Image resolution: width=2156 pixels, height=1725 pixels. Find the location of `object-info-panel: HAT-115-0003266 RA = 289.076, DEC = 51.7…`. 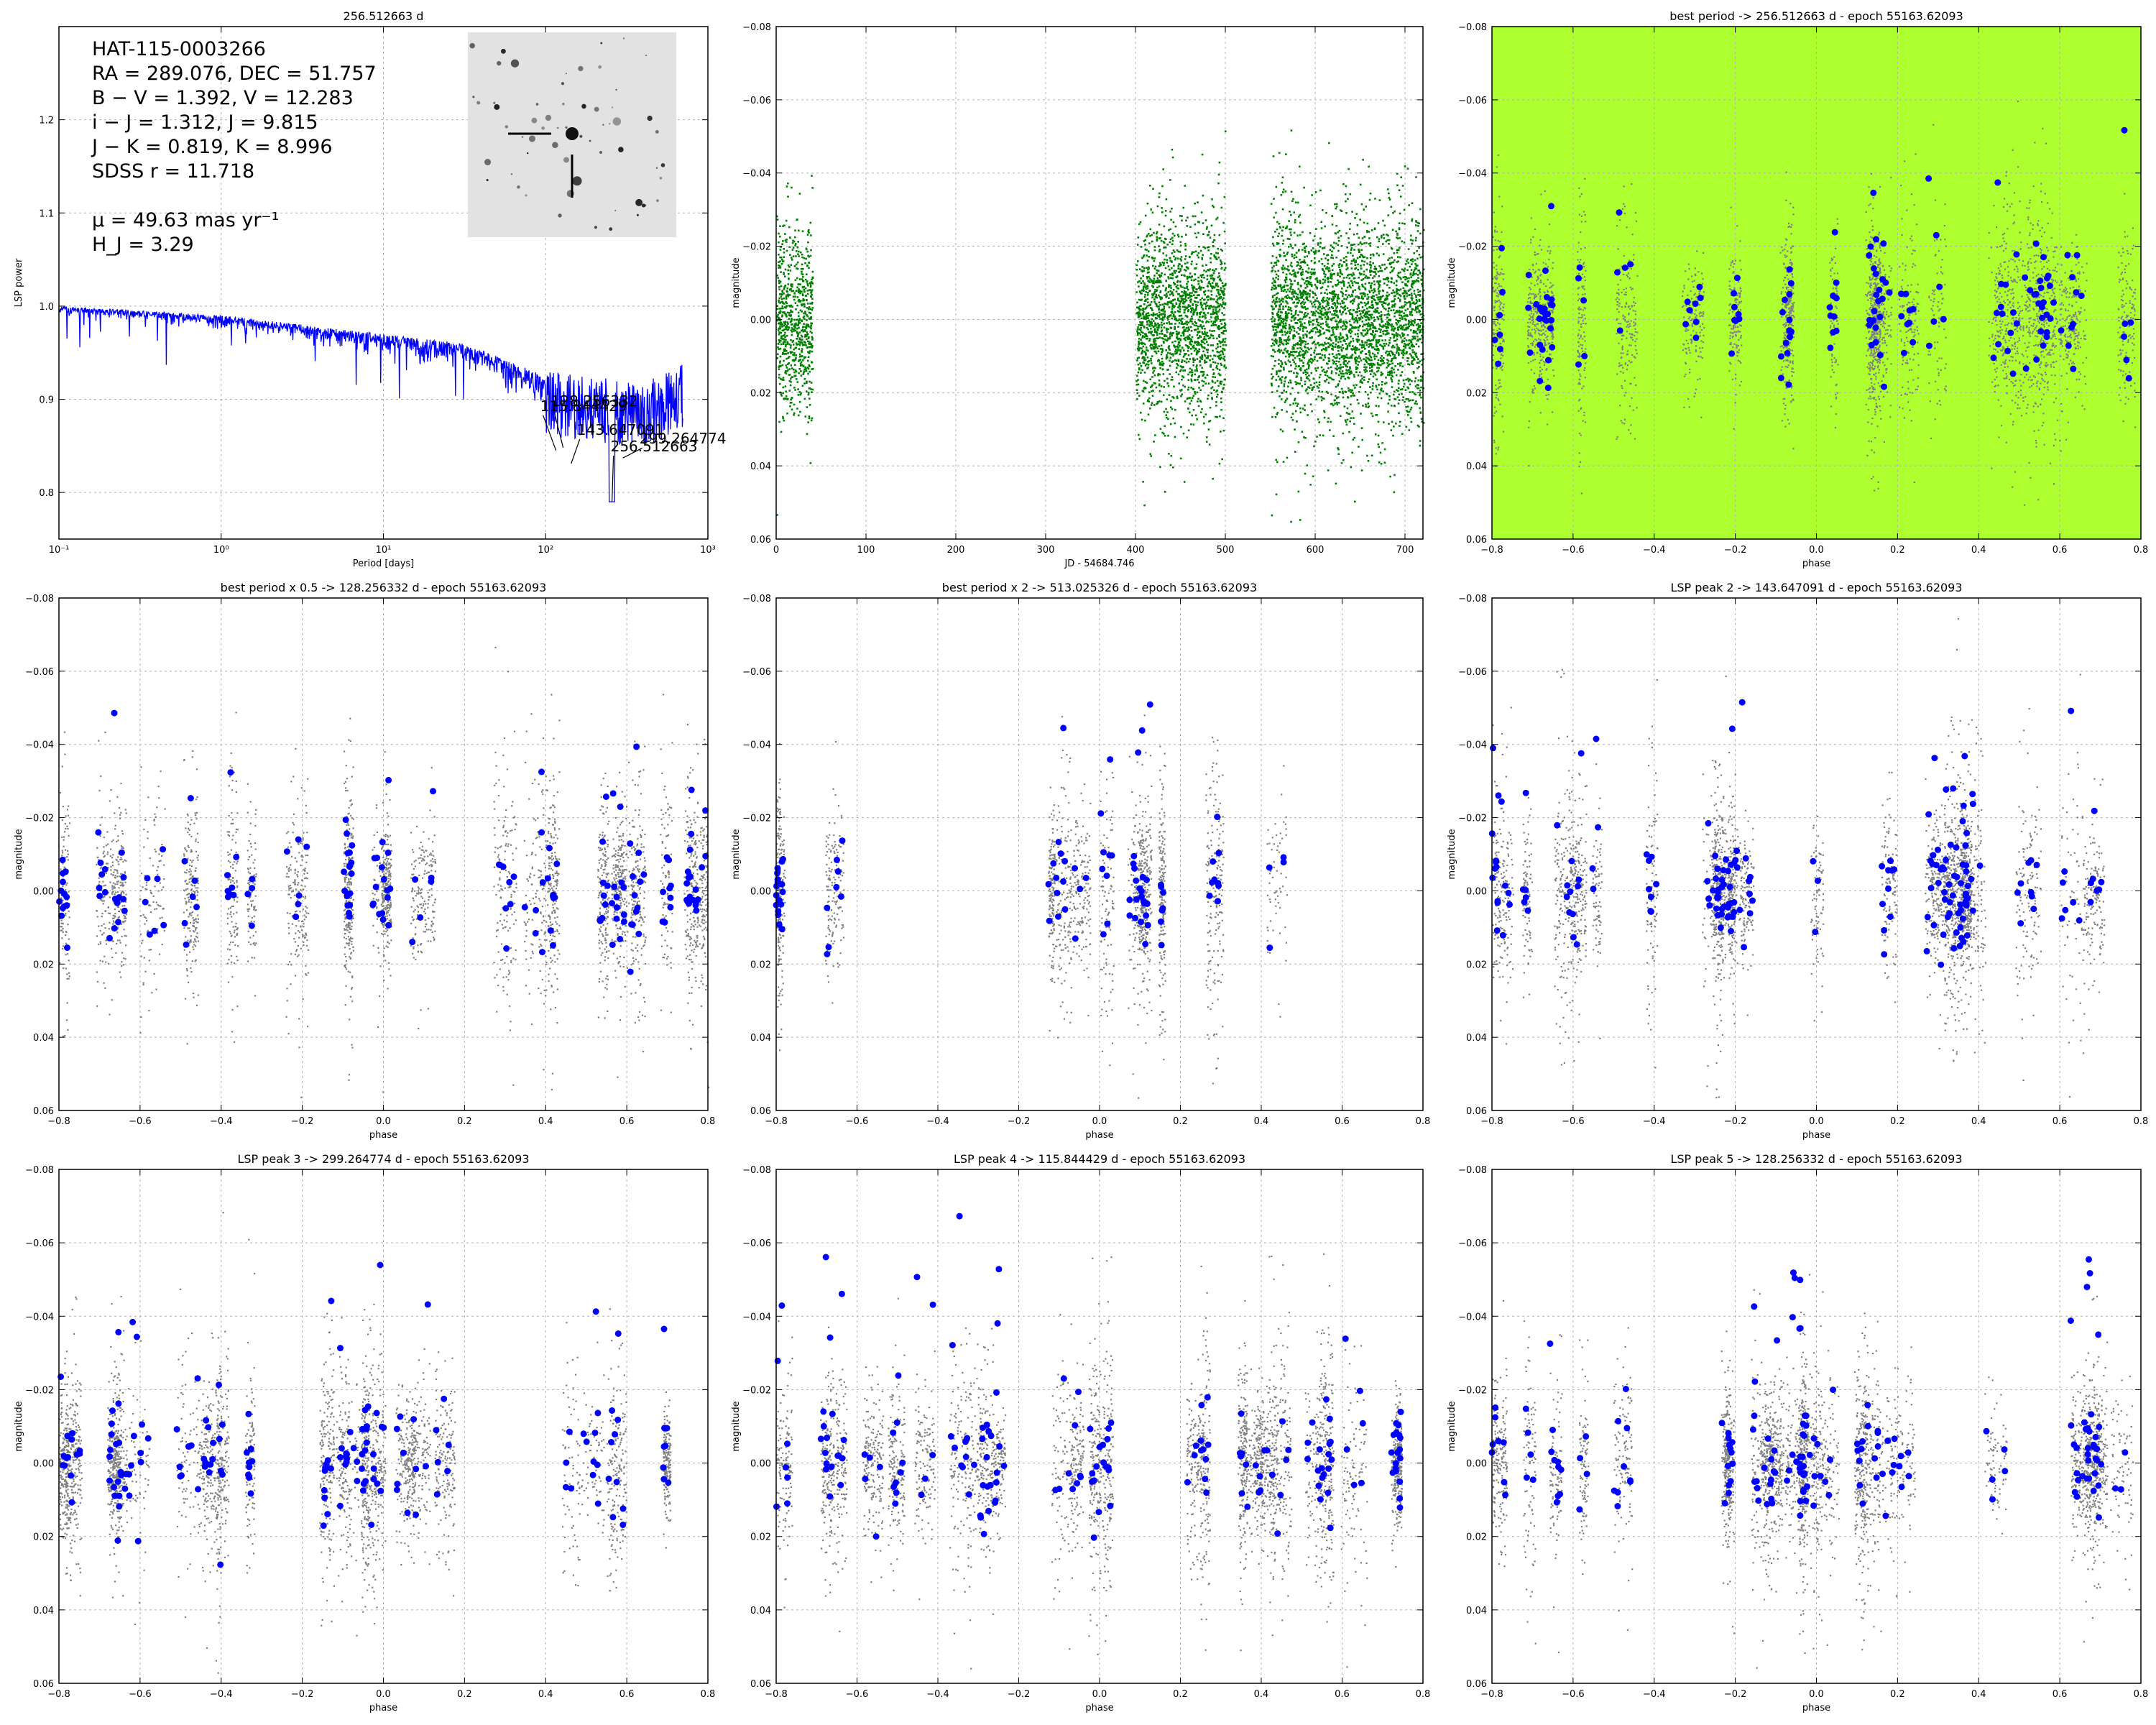

object-info-panel: HAT-115-0003266 RA = 289.076, DEC = 51.7… is located at coordinates (234, 147).